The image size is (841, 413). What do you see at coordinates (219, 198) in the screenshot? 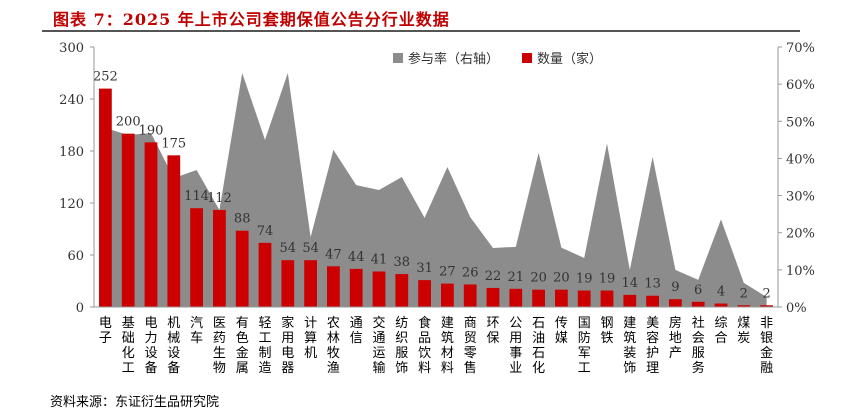
I see `bar-data-label: 112` at bounding box center [219, 198].